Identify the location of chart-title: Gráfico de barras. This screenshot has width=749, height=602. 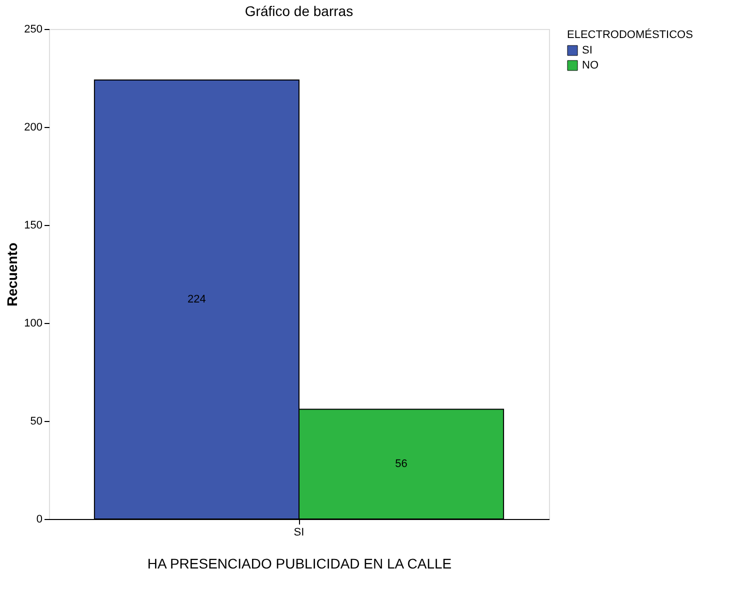
(299, 11).